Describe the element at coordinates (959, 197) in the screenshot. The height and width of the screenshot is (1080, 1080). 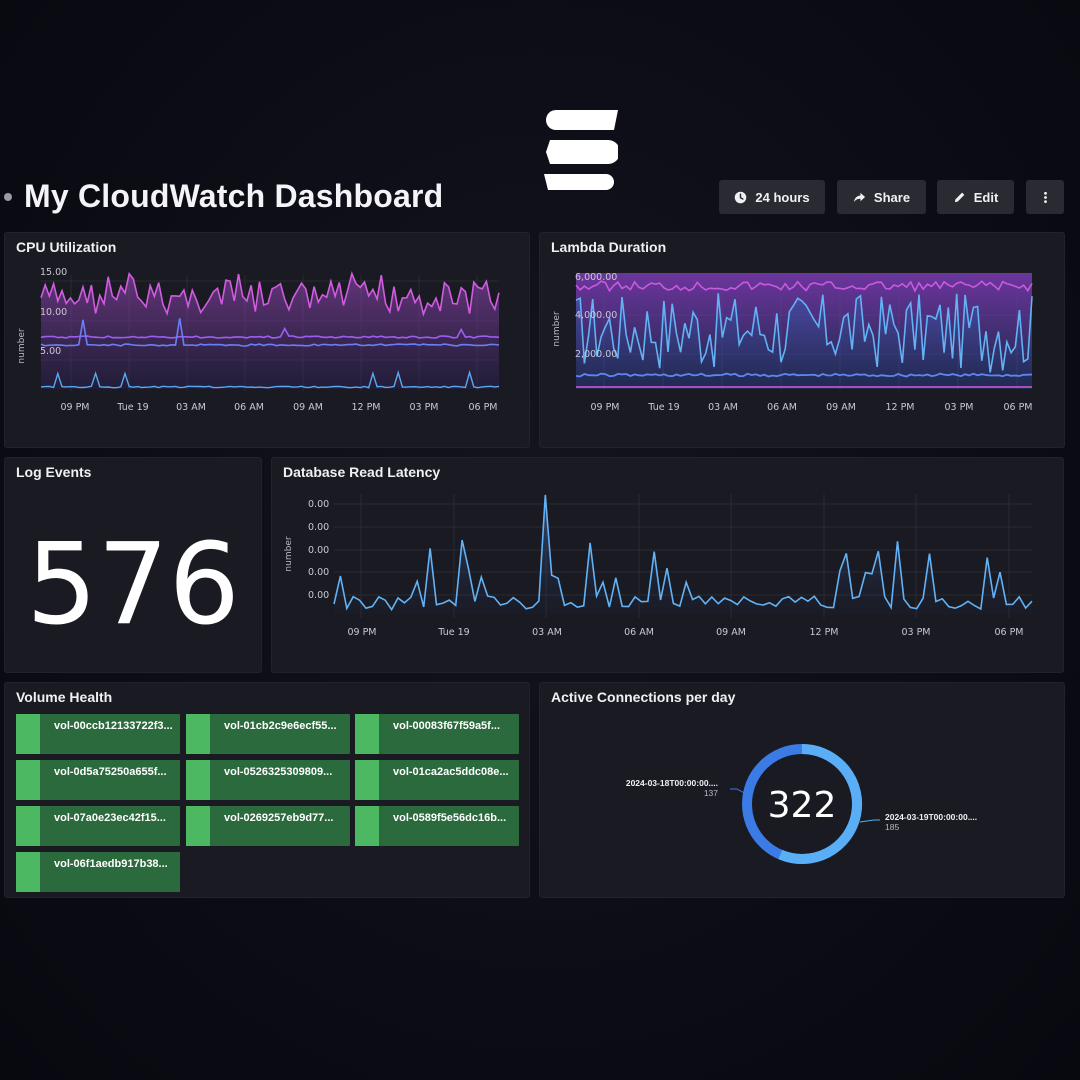
I see `pencil-icon` at that location.